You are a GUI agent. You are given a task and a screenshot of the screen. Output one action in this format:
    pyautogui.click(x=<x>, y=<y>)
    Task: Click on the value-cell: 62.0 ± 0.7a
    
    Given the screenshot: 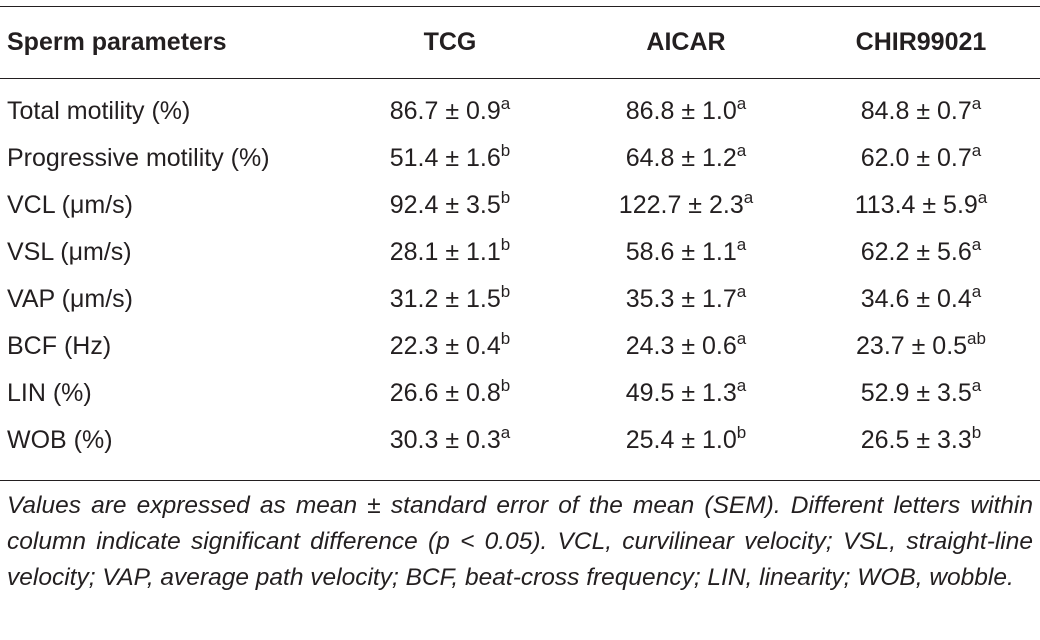 What is the action you would take?
    pyautogui.click(x=921, y=158)
    